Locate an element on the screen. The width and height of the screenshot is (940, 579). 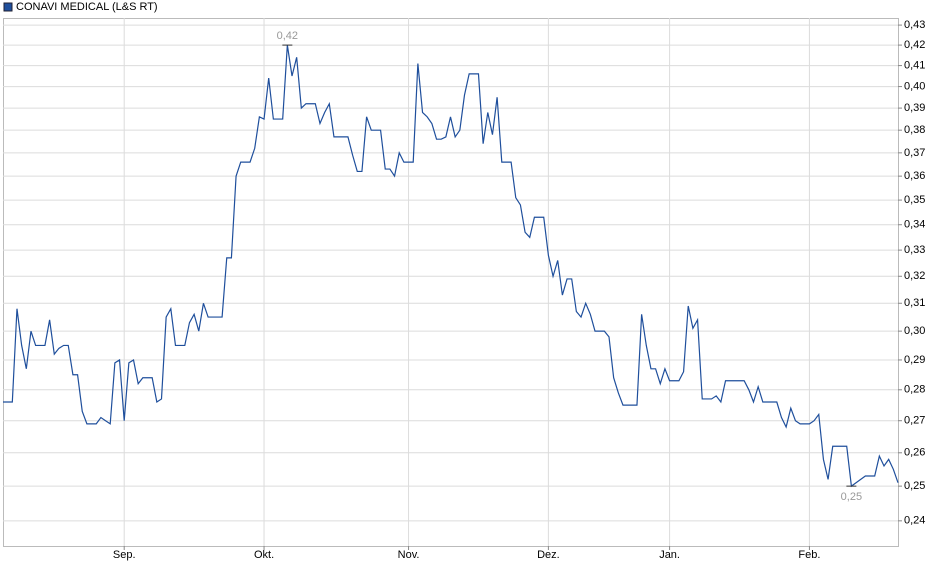
y-tick-label: 0,32 is located at coordinates (914, 276).